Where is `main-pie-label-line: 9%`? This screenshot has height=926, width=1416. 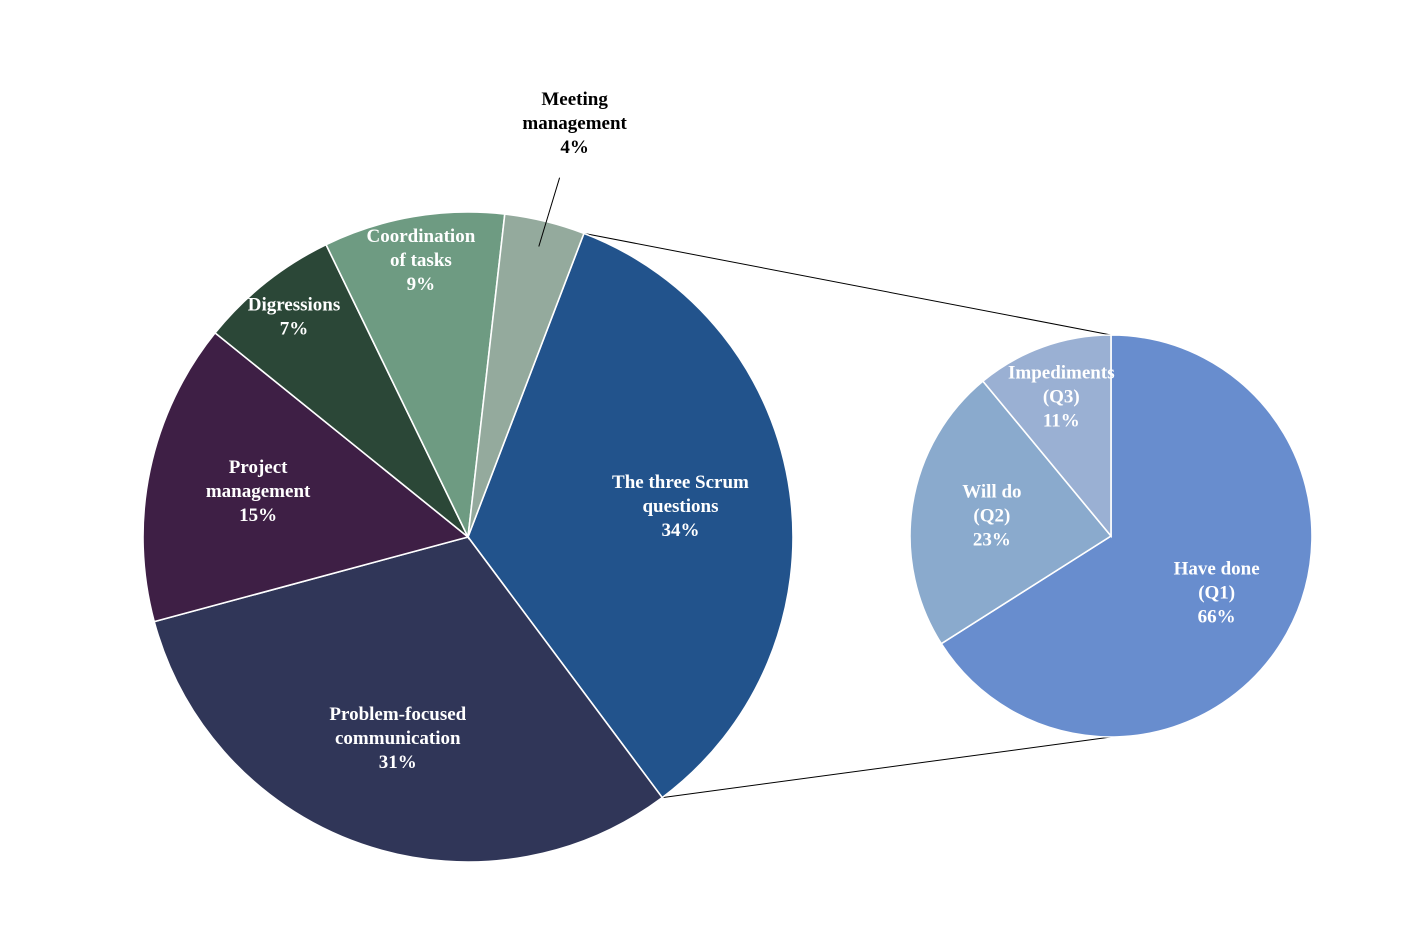 main-pie-label-line: 9% is located at coordinates (421, 284).